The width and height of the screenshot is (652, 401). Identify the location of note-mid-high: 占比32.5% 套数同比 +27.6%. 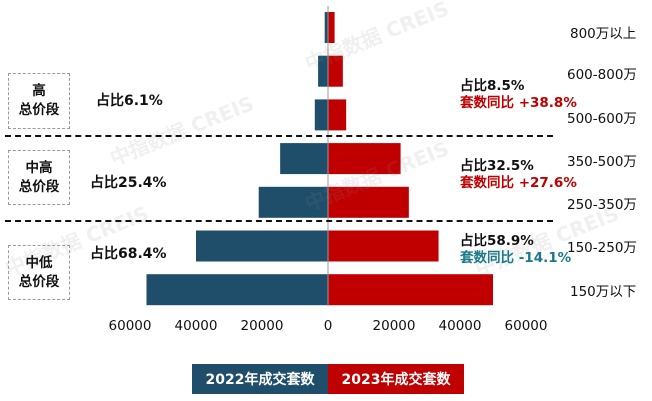
(518, 175).